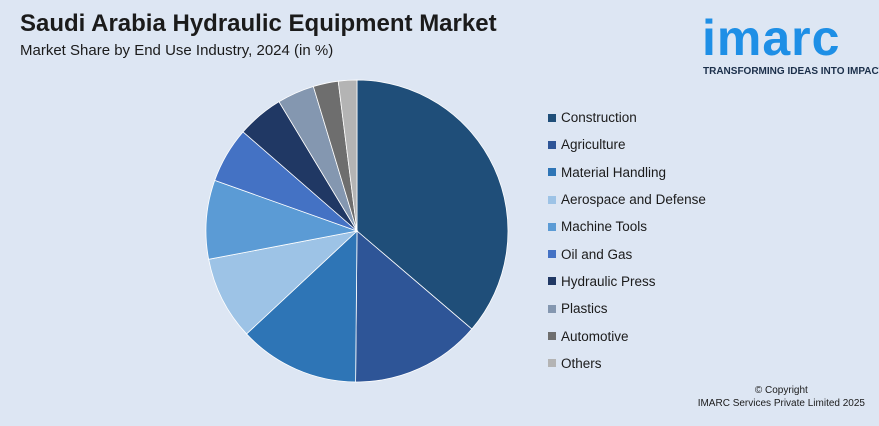 The height and width of the screenshot is (426, 879). I want to click on pie-slice-construction, so click(432, 204).